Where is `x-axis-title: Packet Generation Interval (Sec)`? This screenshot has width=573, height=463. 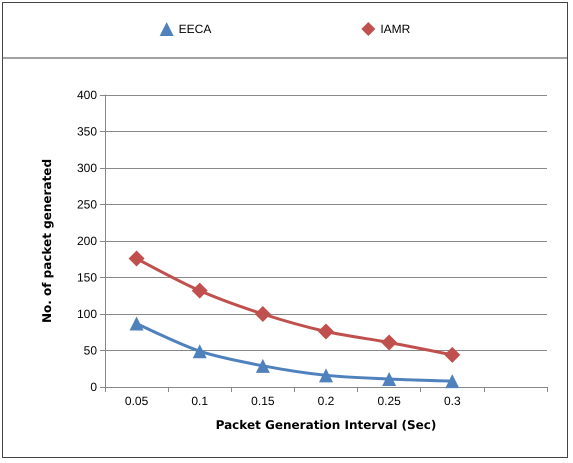
x-axis-title: Packet Generation Interval (Sec) is located at coordinates (326, 425).